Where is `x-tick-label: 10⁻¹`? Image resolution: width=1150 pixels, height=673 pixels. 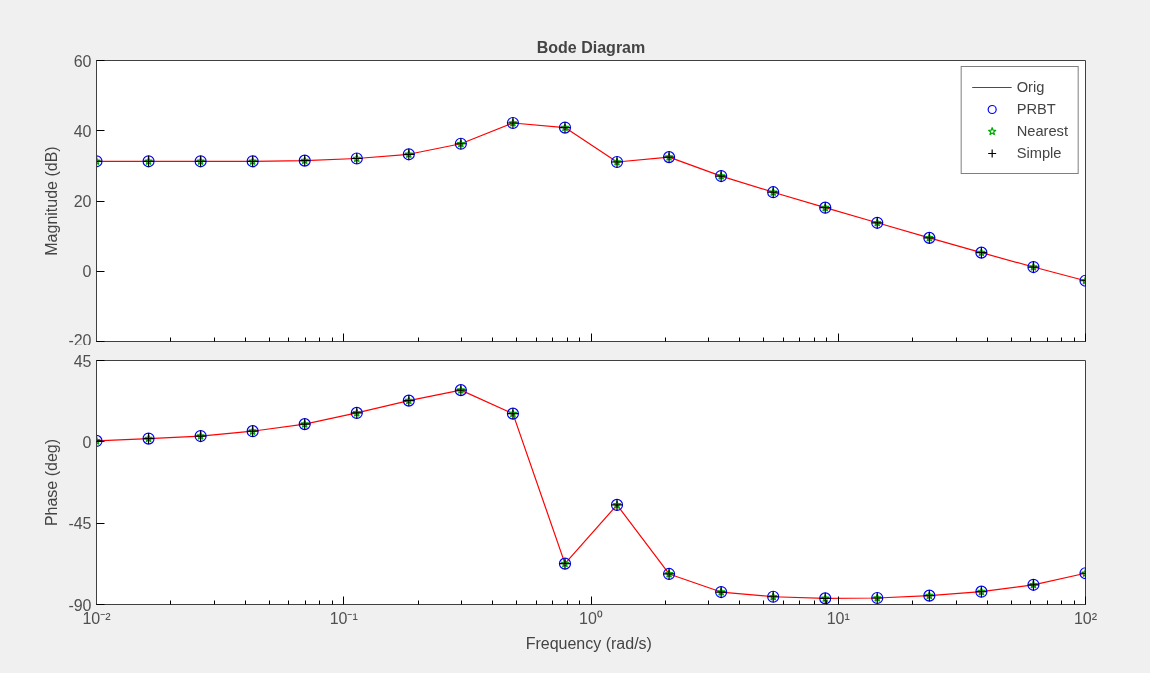
x-tick-label: 10⁻¹ is located at coordinates (343, 618).